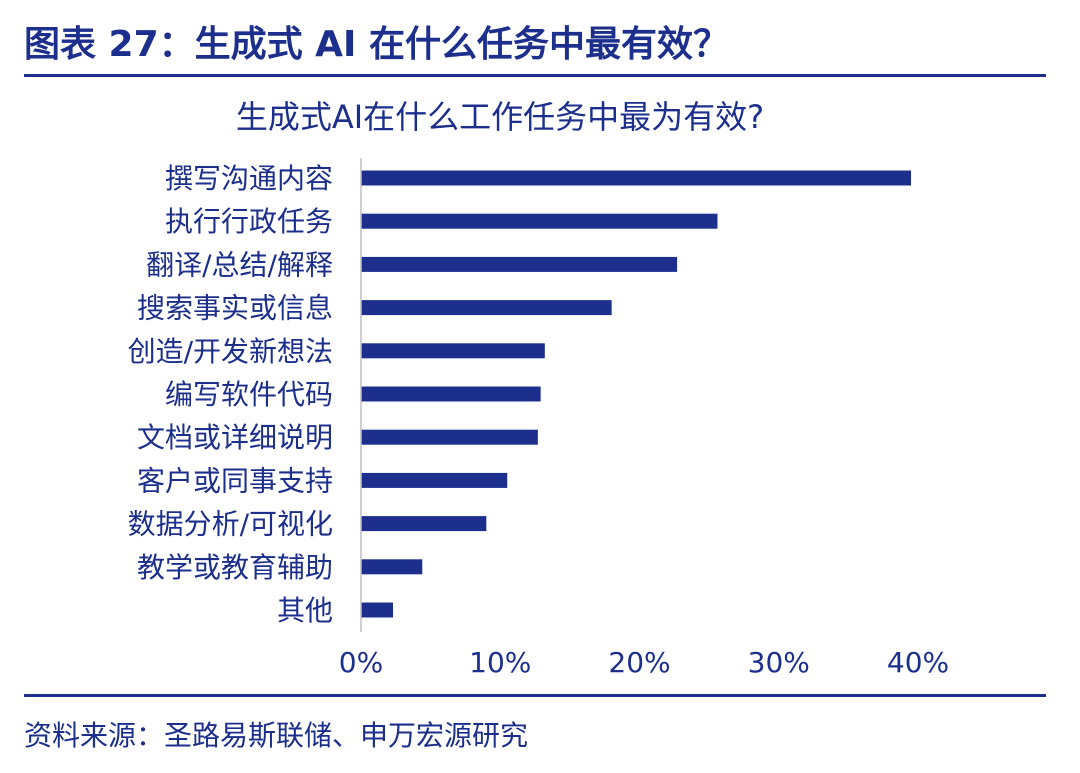 The height and width of the screenshot is (773, 1080). I want to click on x-tick-label-3: 20%, so click(639, 662).